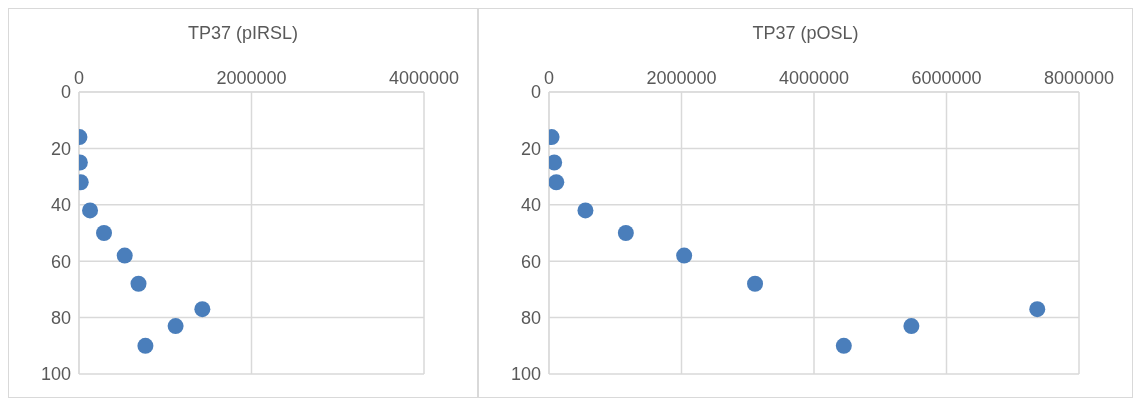  Describe the element at coordinates (242, 33) in the screenshot. I see `chart-title: TP37 (pIRSL)` at that location.